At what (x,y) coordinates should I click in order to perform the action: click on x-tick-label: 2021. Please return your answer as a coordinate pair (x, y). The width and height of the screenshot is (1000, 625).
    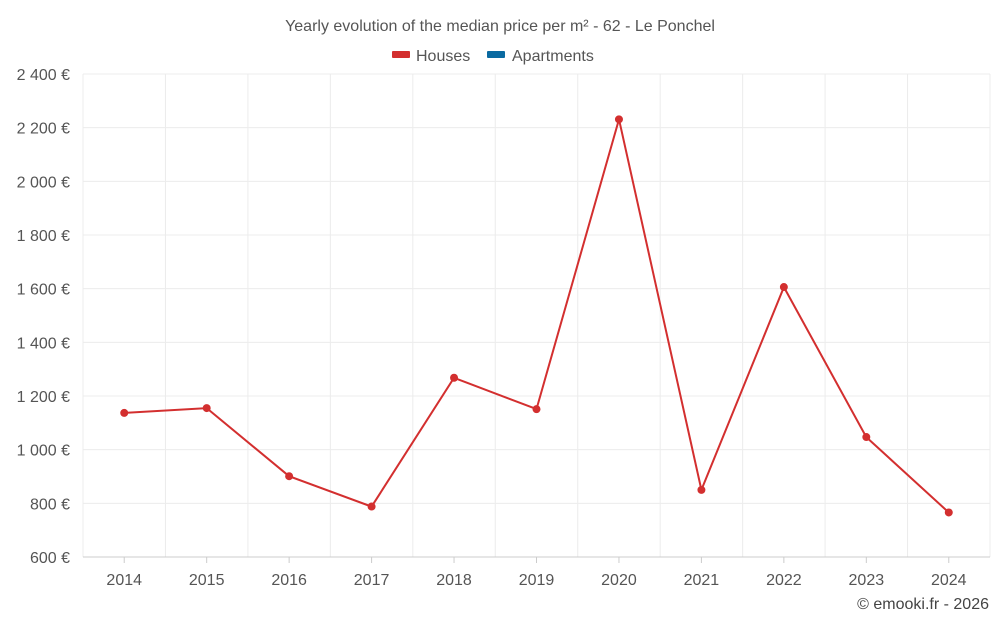
    Looking at the image, I should click on (702, 580).